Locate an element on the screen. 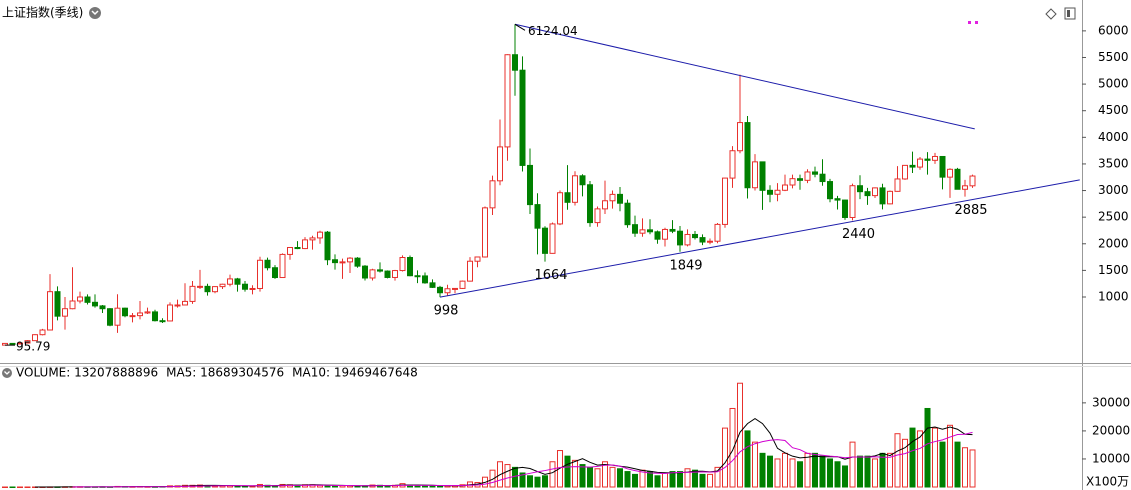 The image size is (1131, 490). trendline is located at coordinates (759, 238).